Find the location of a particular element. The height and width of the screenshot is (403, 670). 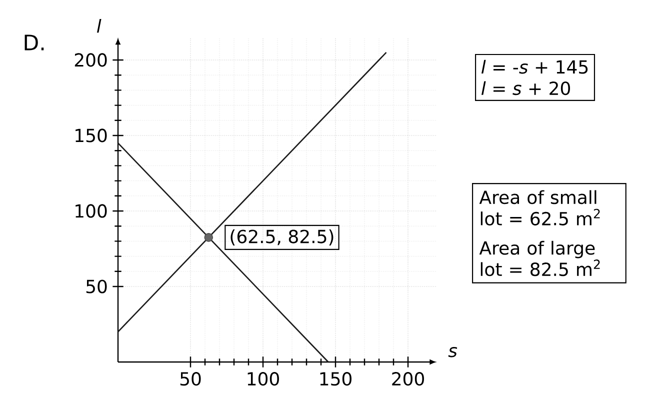

y-tick-label: 150 is located at coordinates (91, 135).